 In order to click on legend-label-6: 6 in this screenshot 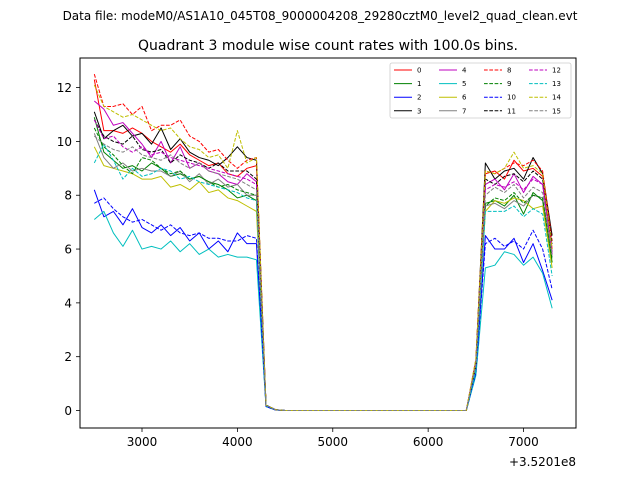, I will do `click(464, 98)`.